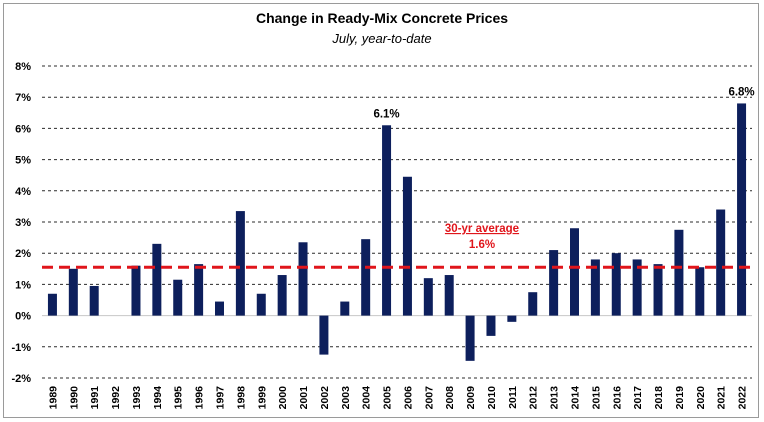  I want to click on x-tick-label: 2010, so click(492, 398).